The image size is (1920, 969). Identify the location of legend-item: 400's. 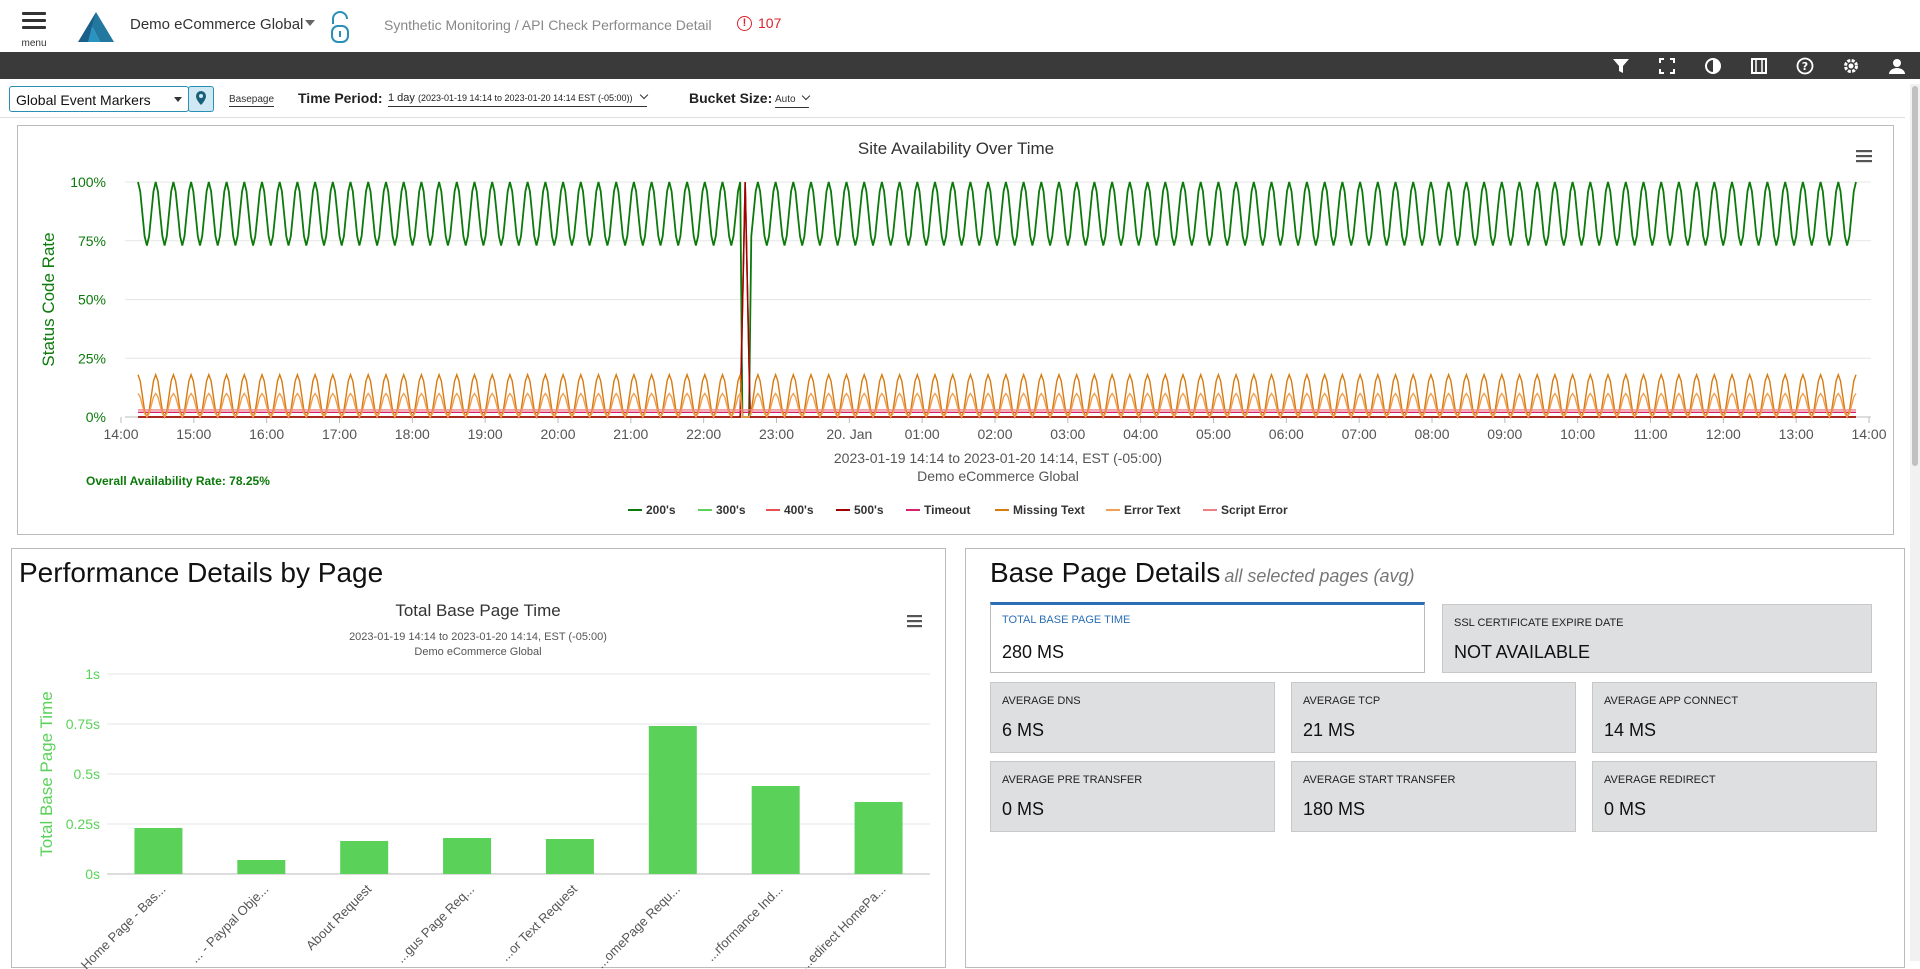
(799, 510).